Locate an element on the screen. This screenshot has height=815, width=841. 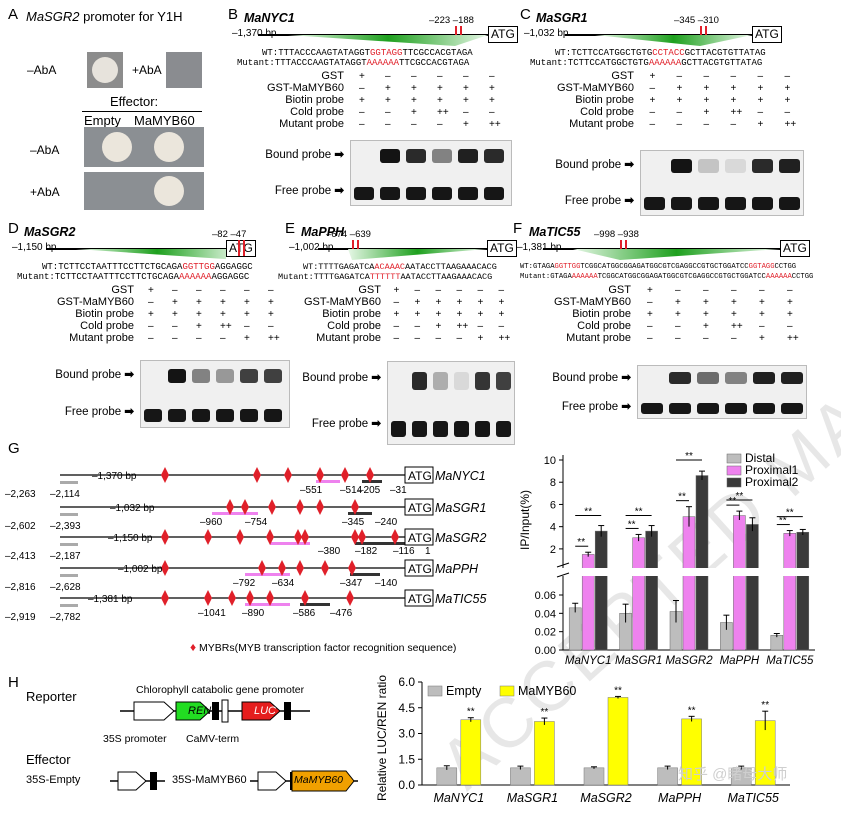
g-gene-name: MaNYC1 is located at coordinates (460, 476).